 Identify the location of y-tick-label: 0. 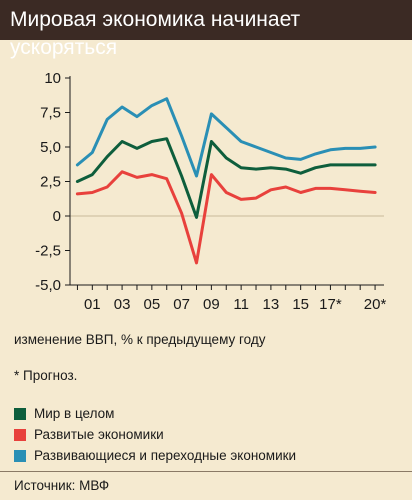
(57, 216).